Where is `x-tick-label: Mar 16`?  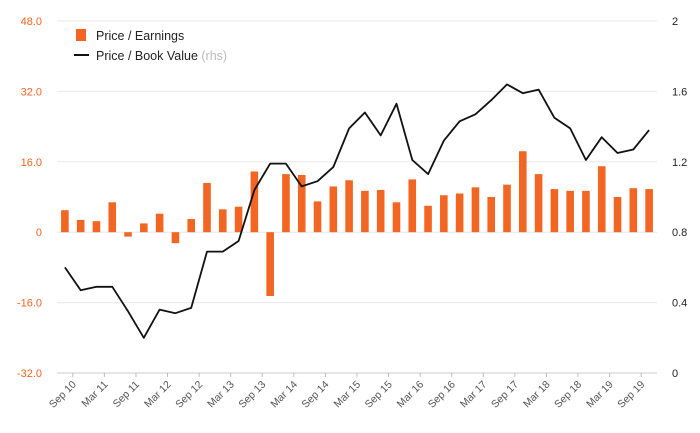
x-tick-label: Mar 16 is located at coordinates (411, 395).